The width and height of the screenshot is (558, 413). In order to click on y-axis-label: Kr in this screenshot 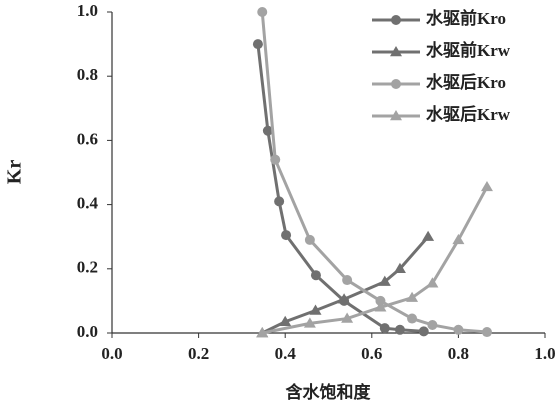, I will do `click(15, 172)`.